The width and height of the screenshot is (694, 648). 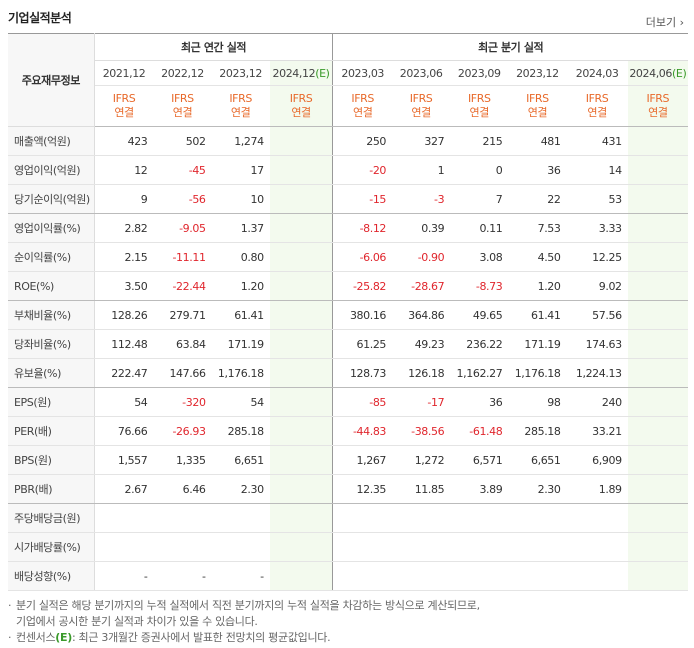 What do you see at coordinates (124, 315) in the screenshot?
I see `value-cell: 128.26` at bounding box center [124, 315].